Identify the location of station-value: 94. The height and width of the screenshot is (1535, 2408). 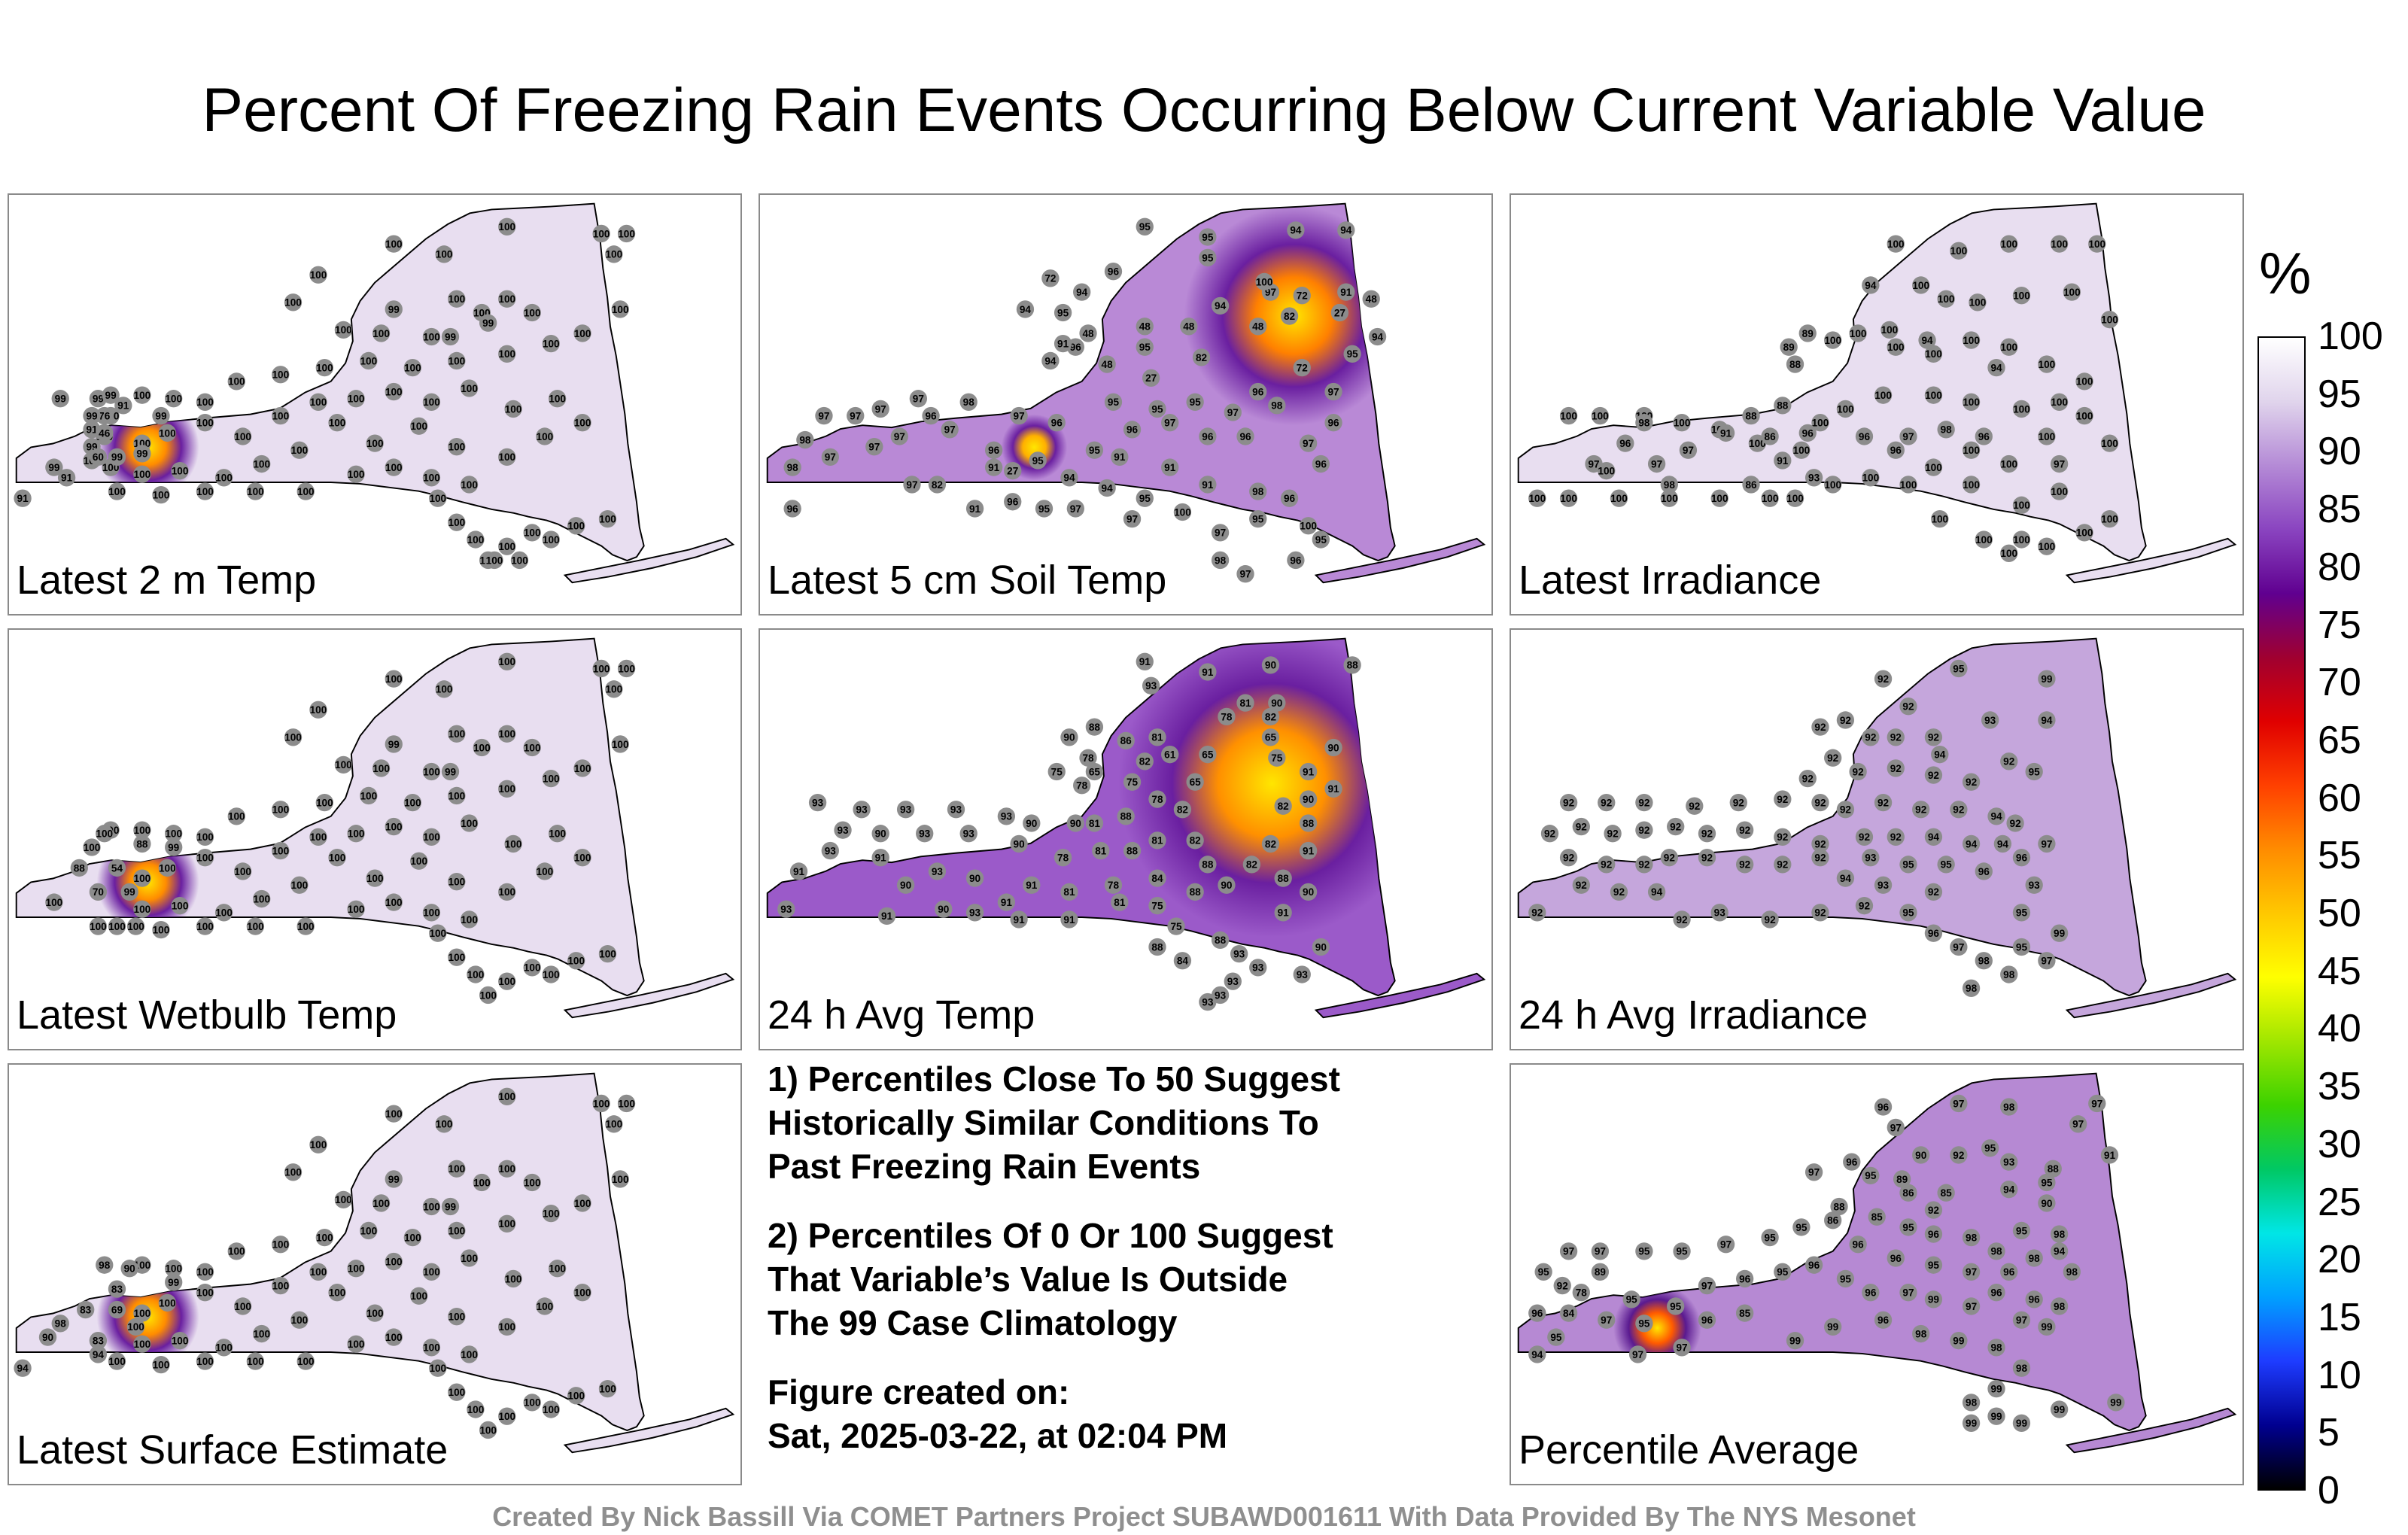
(1082, 292).